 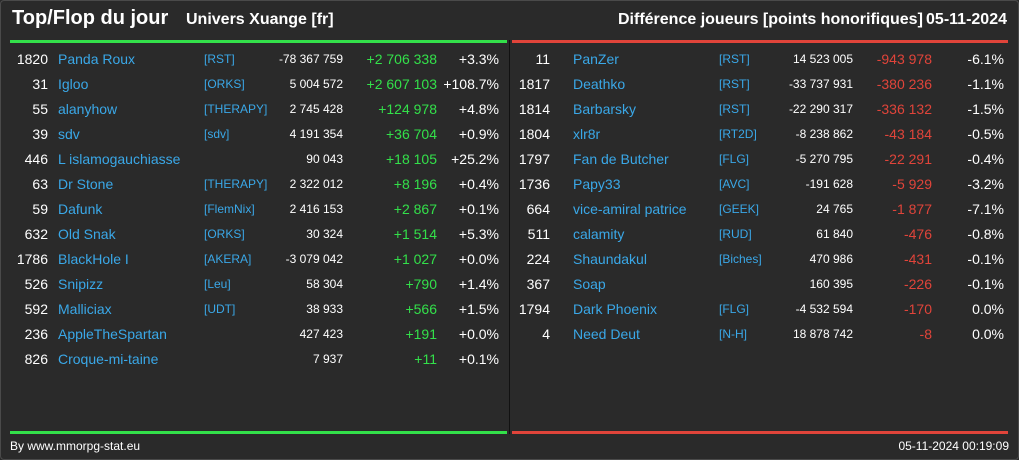 I want to click on player-rank: 236, so click(x=36, y=334).